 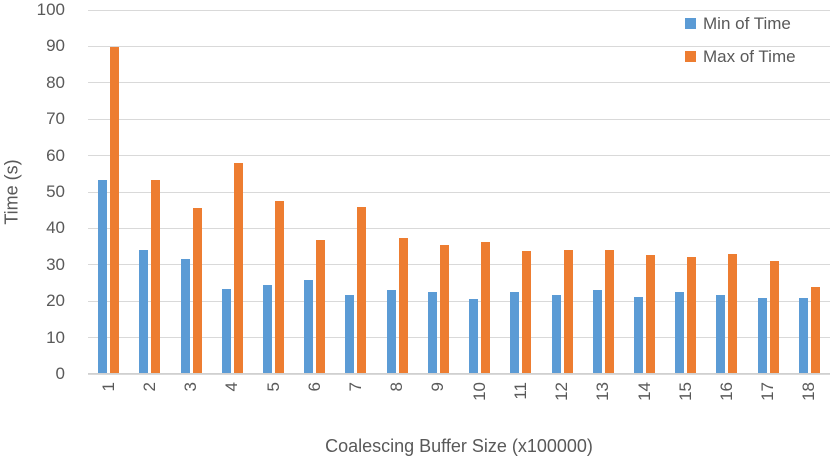 I want to click on x-tick-label: 1, so click(x=108, y=391).